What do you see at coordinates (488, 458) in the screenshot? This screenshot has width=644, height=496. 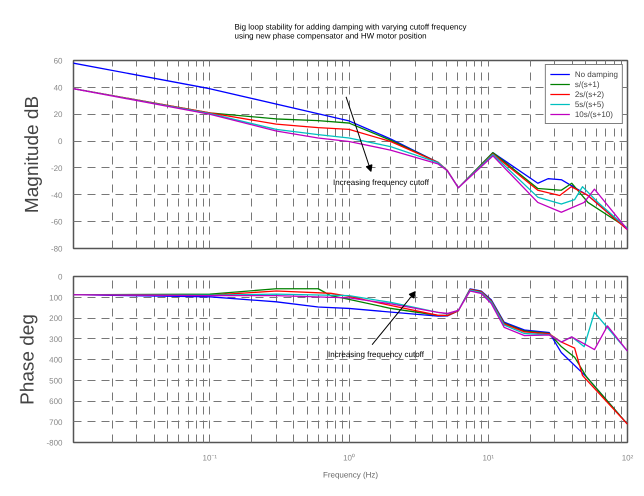 I see `x-tick-label: 10¹` at bounding box center [488, 458].